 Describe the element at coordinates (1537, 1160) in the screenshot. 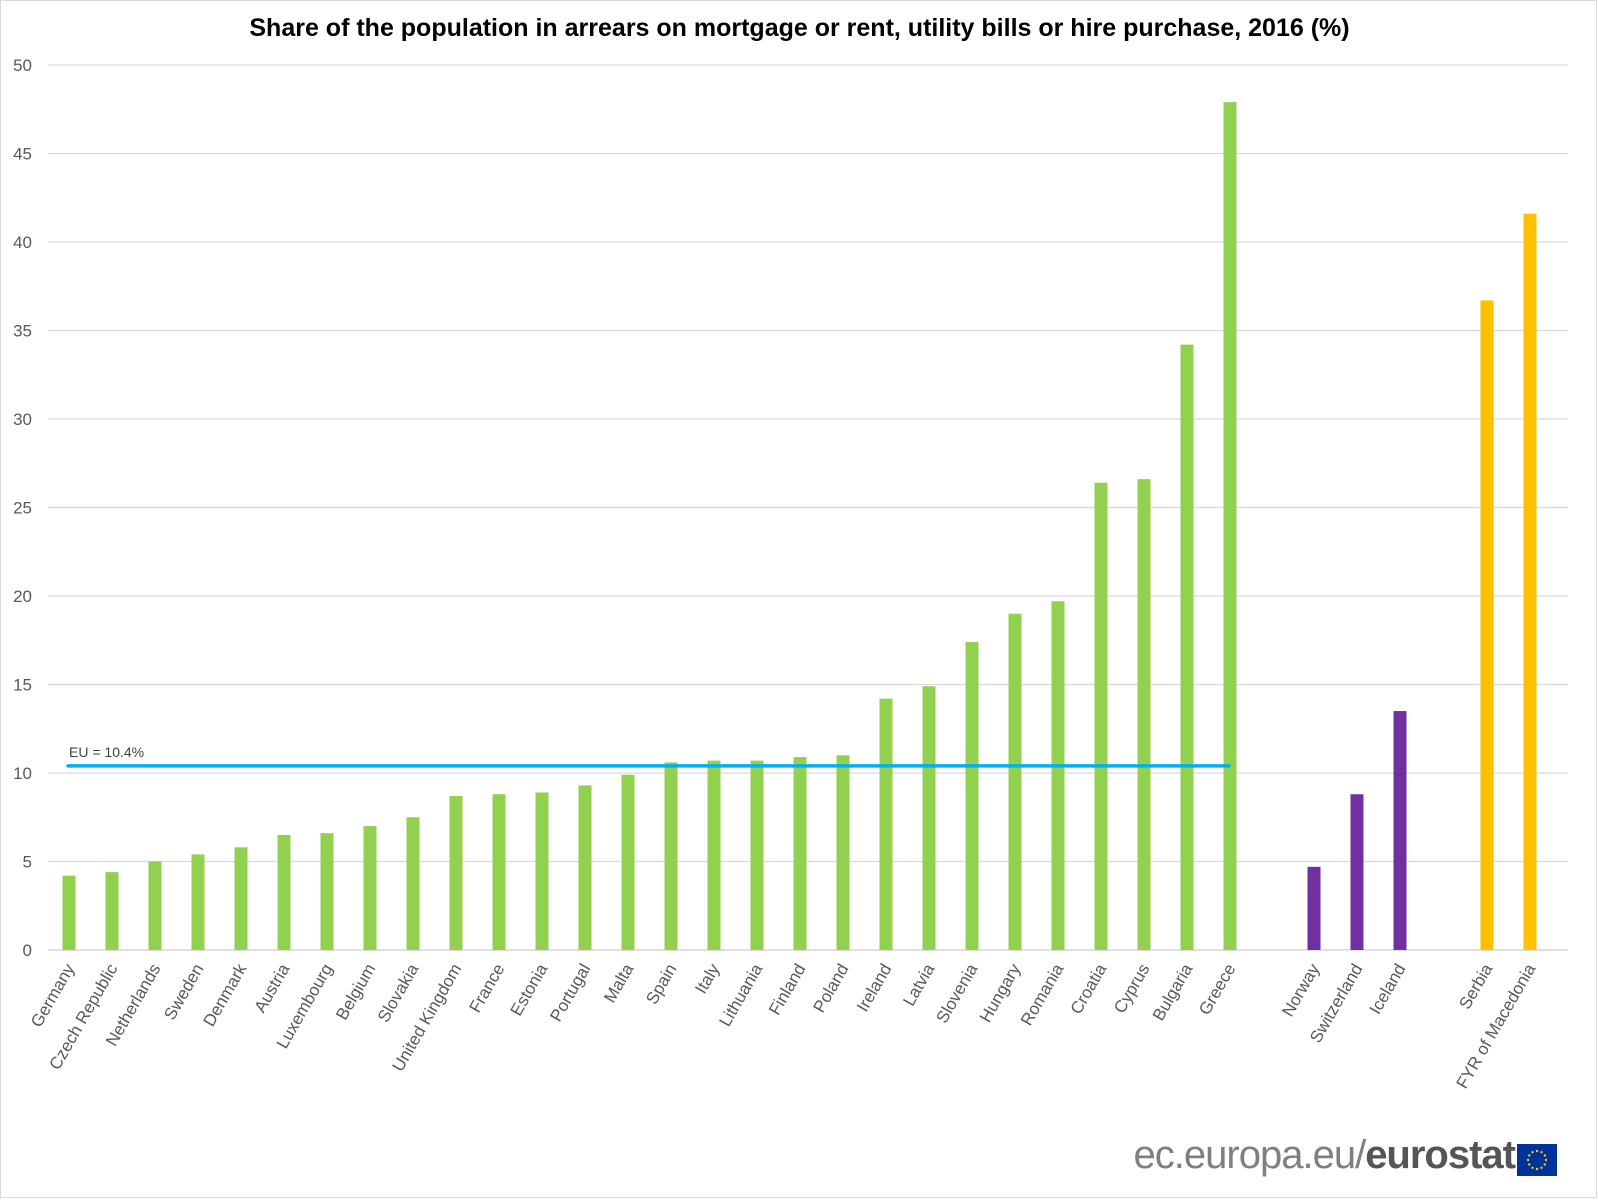

I see `eu-flag-icon` at that location.